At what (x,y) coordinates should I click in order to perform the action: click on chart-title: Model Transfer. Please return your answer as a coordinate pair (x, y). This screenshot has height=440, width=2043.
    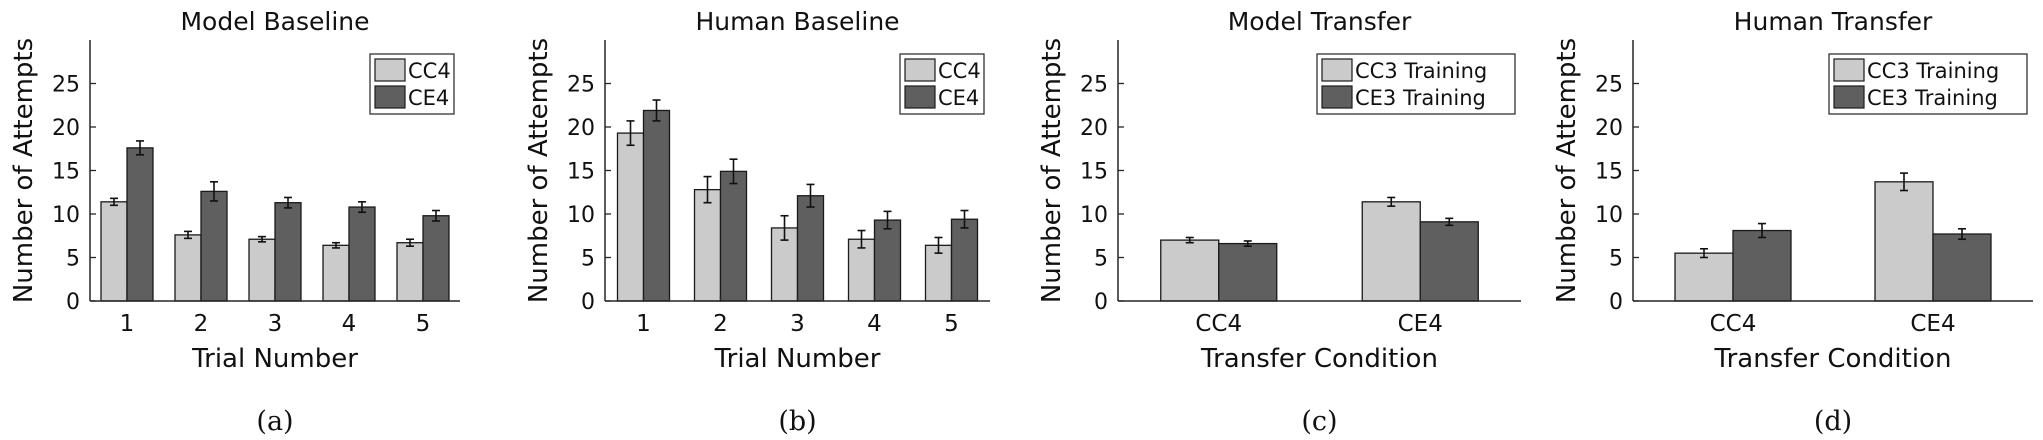
    Looking at the image, I should click on (1320, 21).